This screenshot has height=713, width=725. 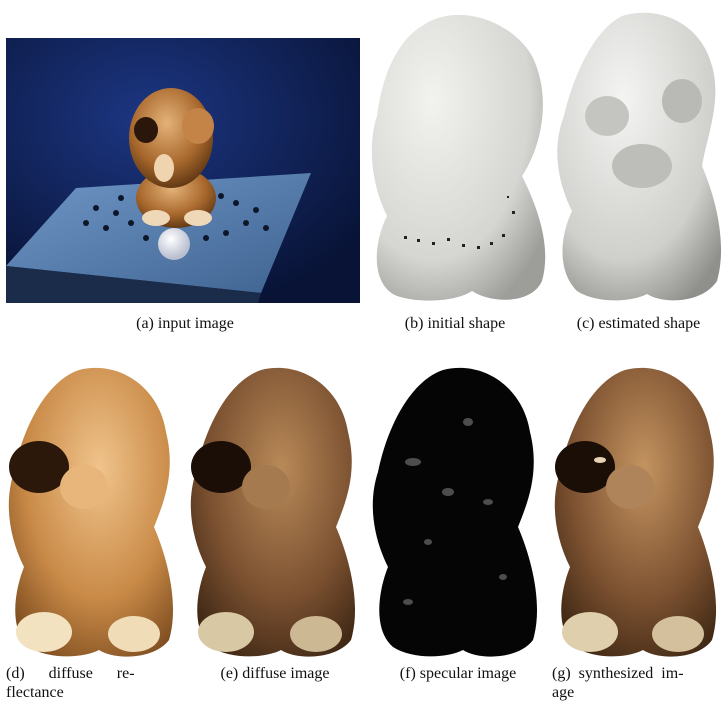 I want to click on panel-c-estimated-shape, so click(x=638, y=156).